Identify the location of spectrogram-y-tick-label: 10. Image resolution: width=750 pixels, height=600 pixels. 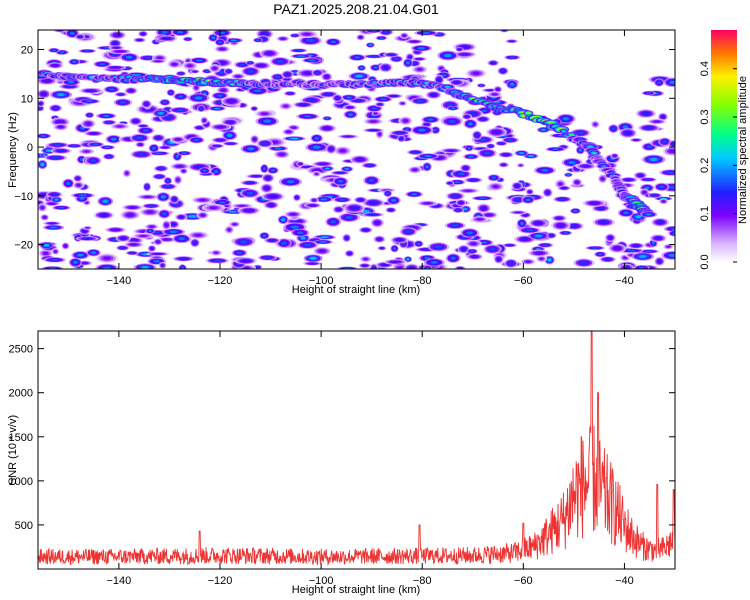
(27, 99).